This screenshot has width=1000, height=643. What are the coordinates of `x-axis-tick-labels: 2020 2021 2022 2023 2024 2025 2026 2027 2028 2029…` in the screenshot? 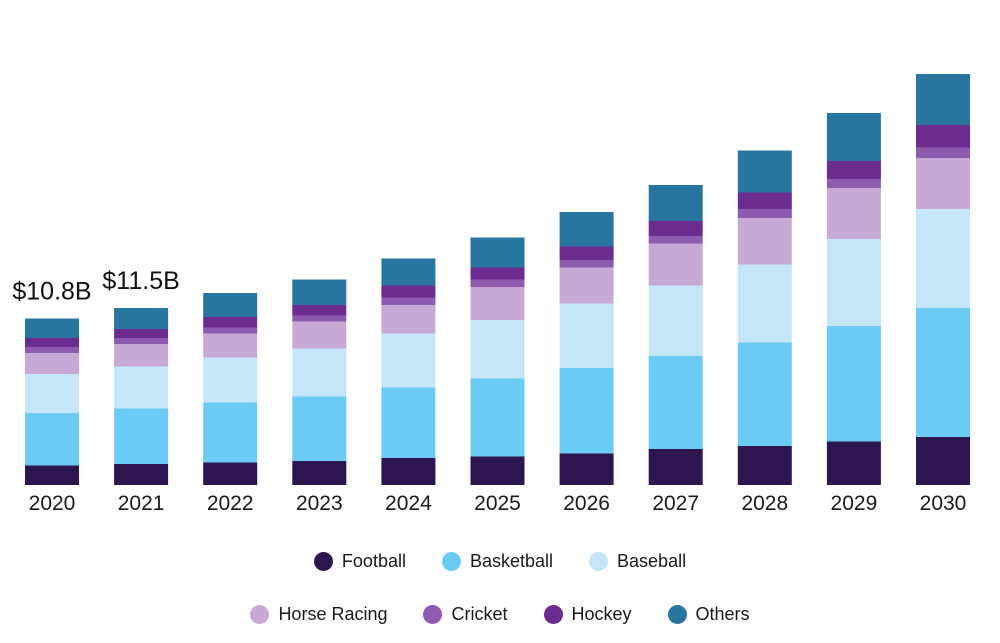 It's located at (498, 503).